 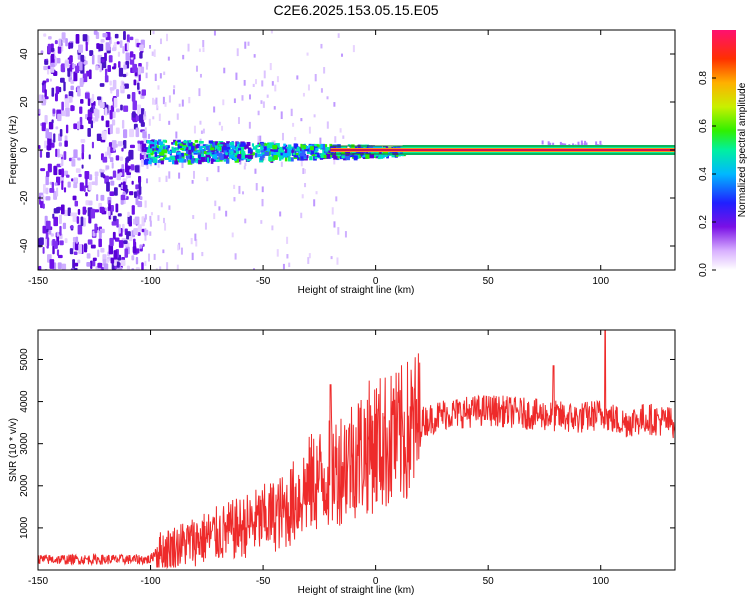 I want to click on snr-xtick-label: 50, so click(x=489, y=581).